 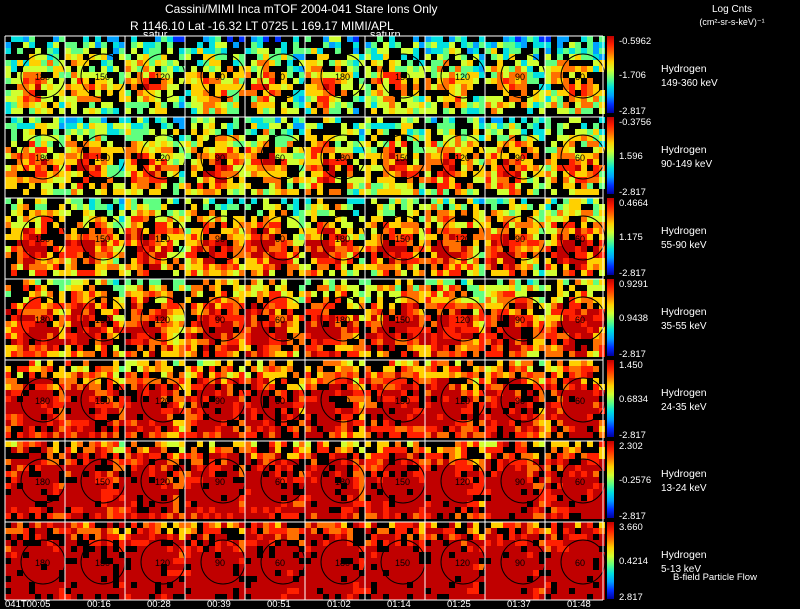 I want to click on panel-r6-c3: 90, so click(x=215, y=561).